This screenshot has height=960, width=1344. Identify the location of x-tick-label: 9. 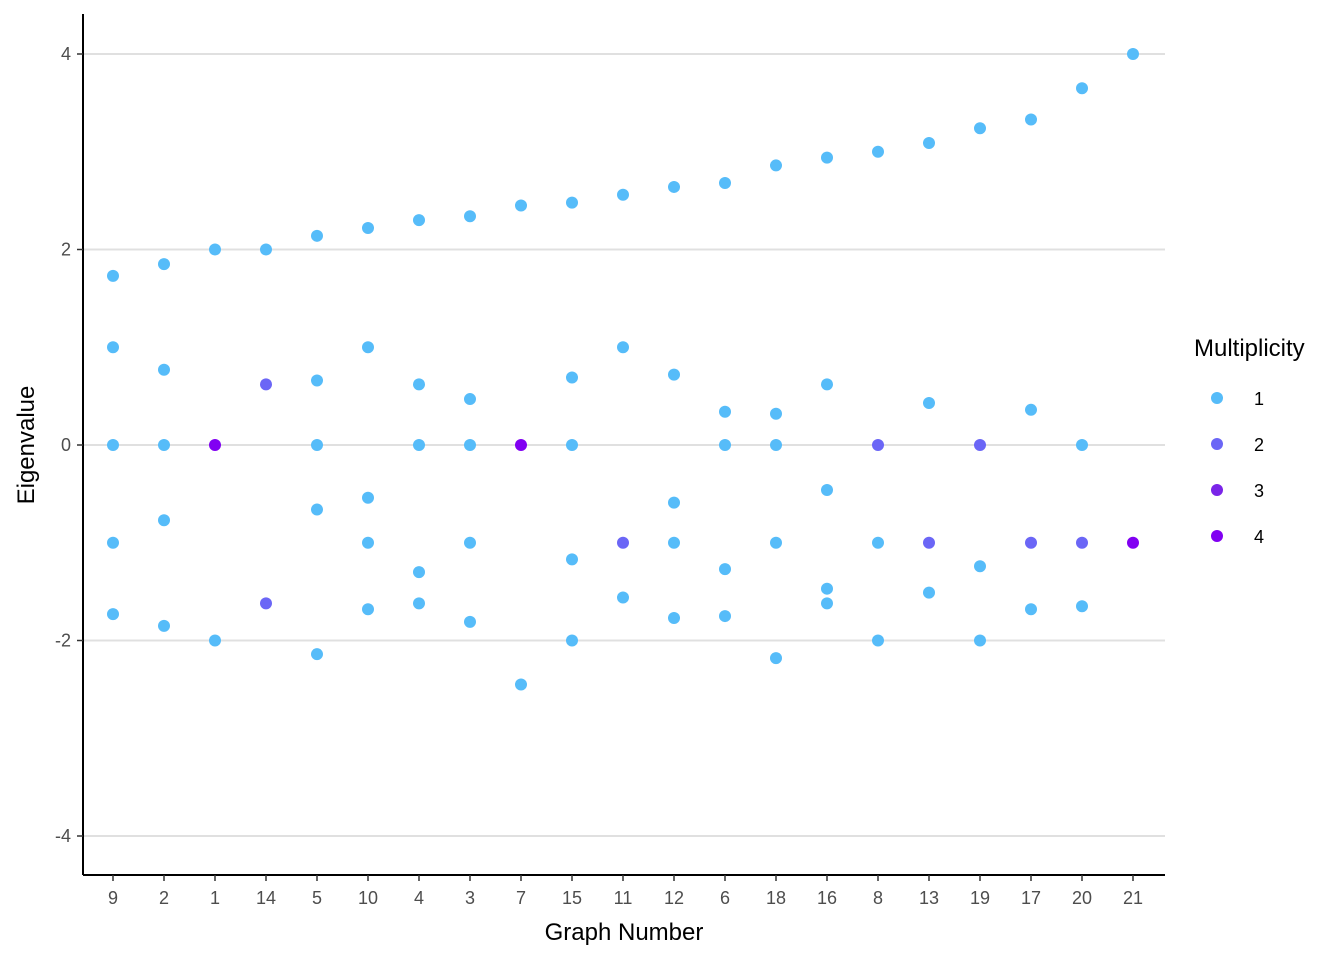
(113, 898).